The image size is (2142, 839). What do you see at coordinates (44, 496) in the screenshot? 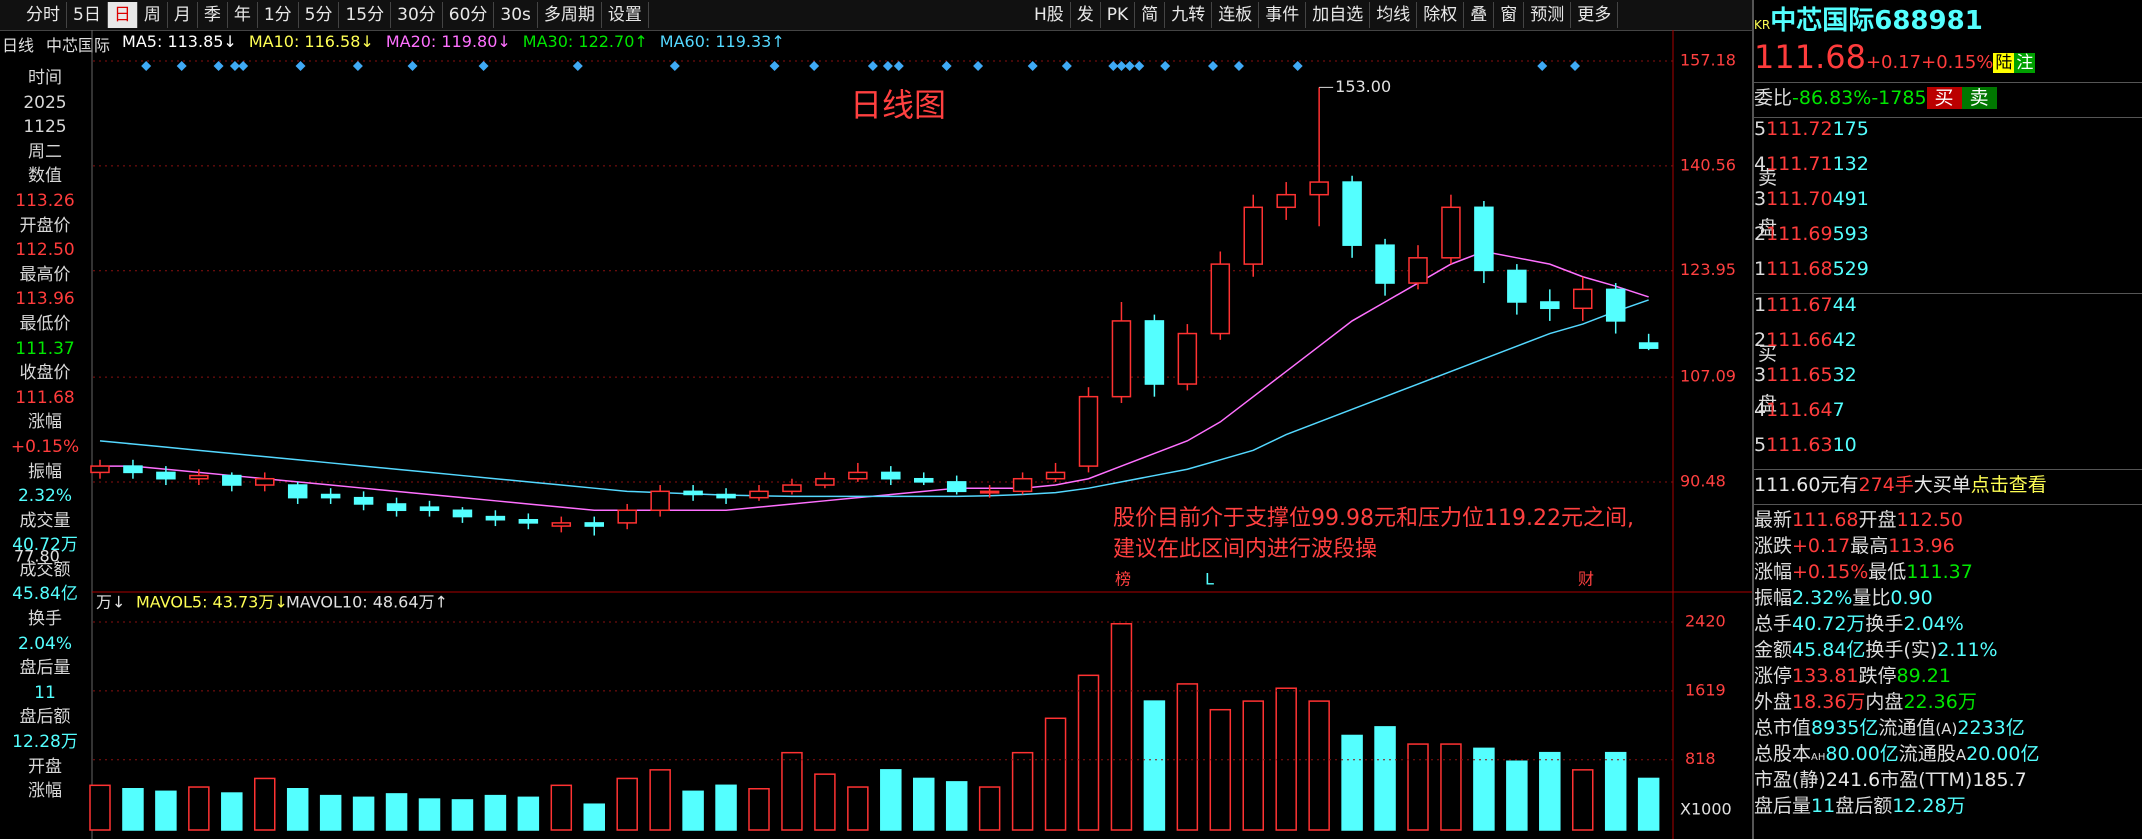
I see `info-item: 2.32%` at bounding box center [44, 496].